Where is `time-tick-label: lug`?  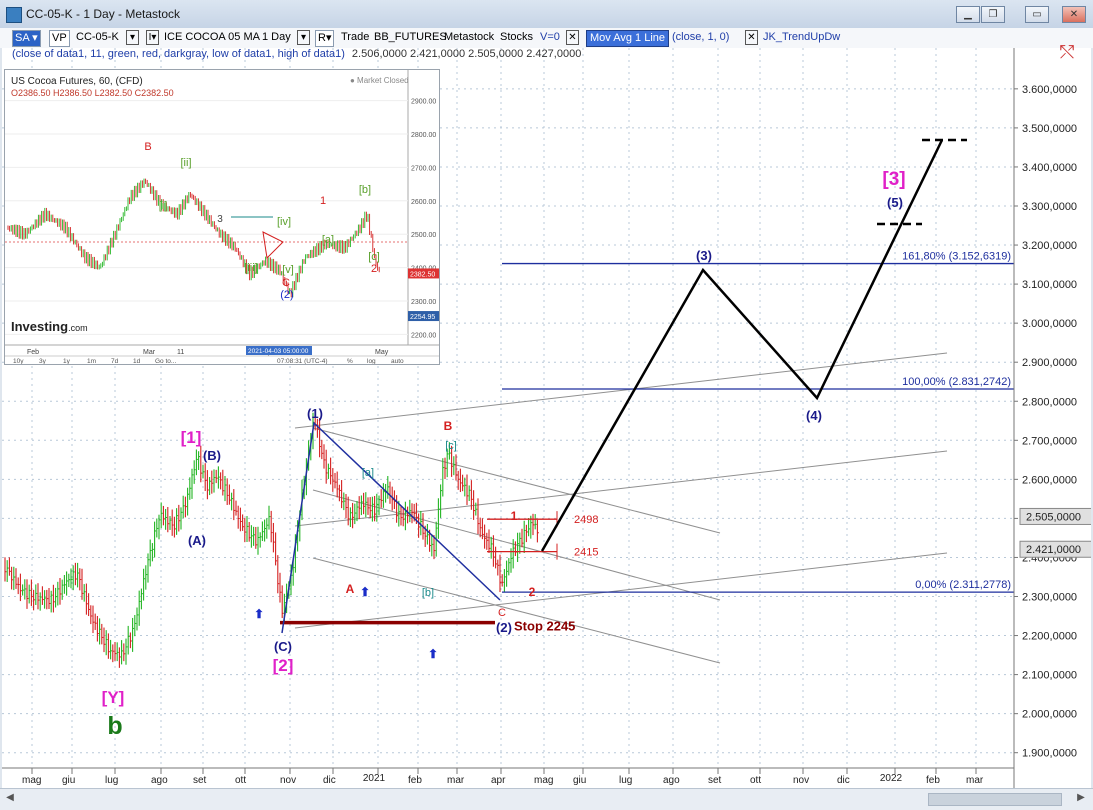
time-tick-label: lug is located at coordinates (111, 780).